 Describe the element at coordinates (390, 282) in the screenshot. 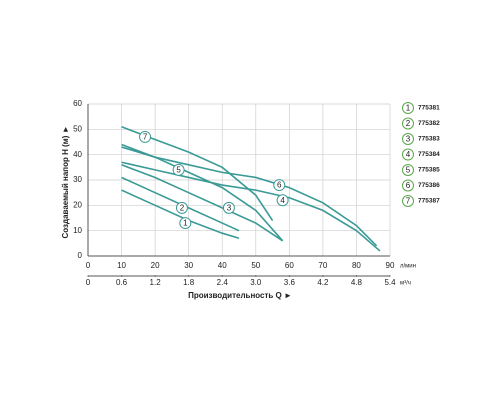

I see `x2-tick-label: 5.4` at that location.